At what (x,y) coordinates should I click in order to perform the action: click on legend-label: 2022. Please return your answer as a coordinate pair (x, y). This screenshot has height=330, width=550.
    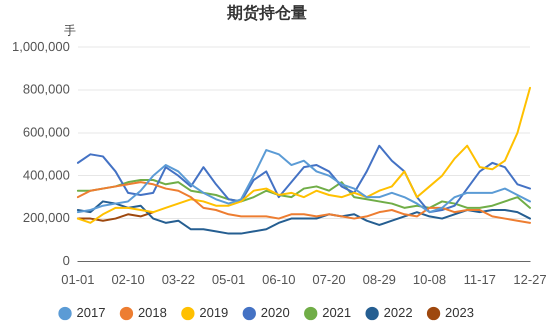
    Looking at the image, I should click on (398, 312).